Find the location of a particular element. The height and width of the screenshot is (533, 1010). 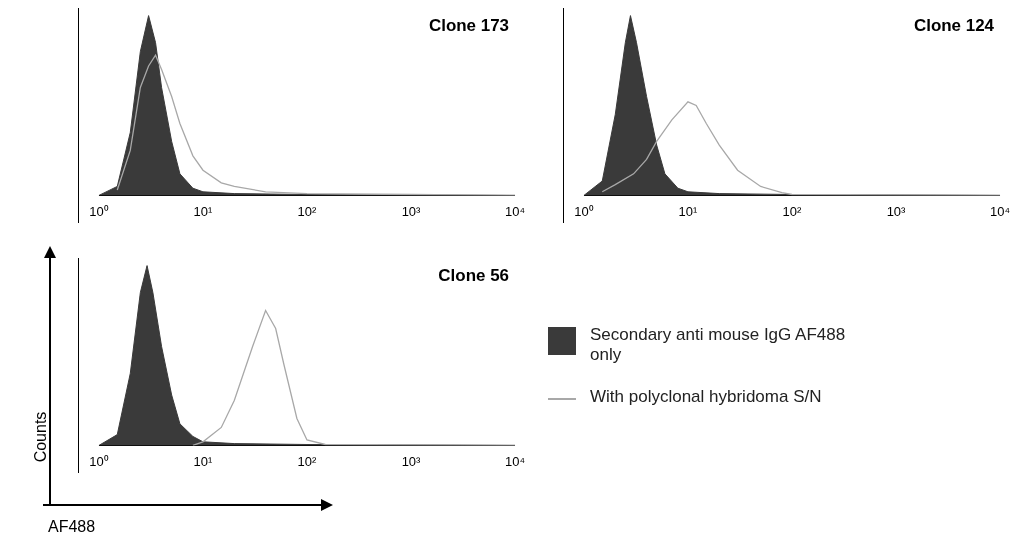

y-axis-title: Counts is located at coordinates (41, 437).